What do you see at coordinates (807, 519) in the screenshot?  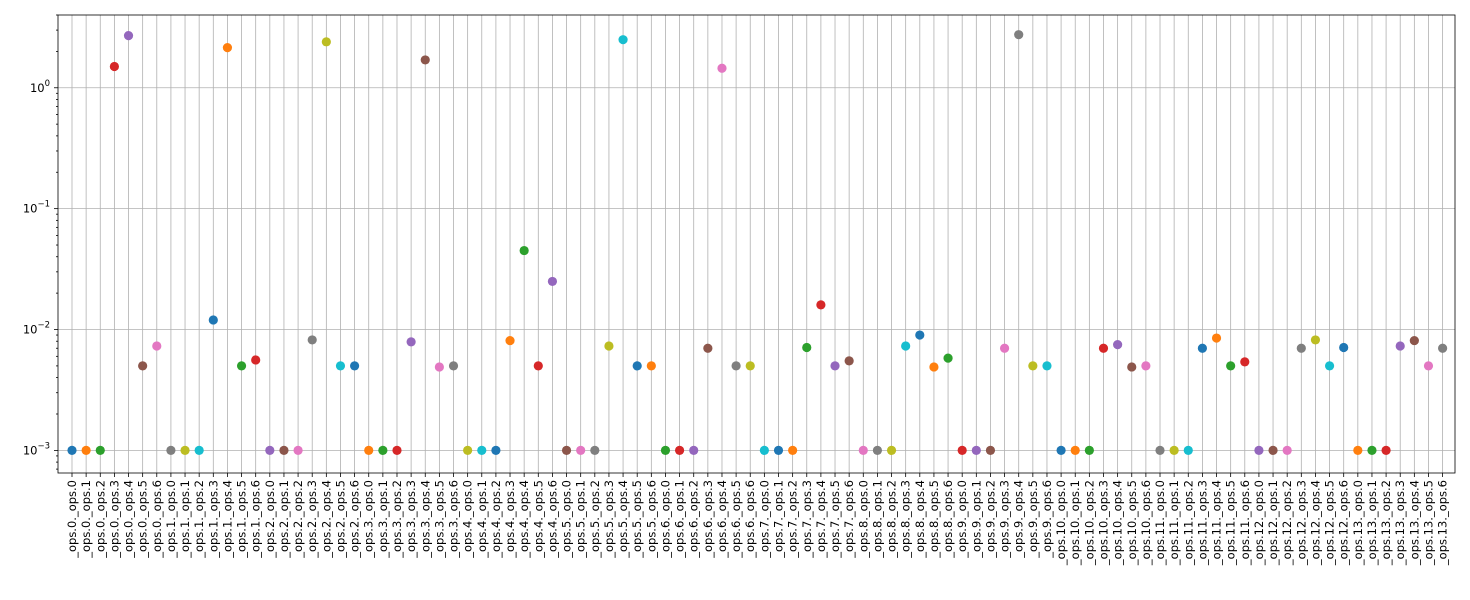 I see `x-tick-label: _ops.7._ops.3` at bounding box center [807, 519].